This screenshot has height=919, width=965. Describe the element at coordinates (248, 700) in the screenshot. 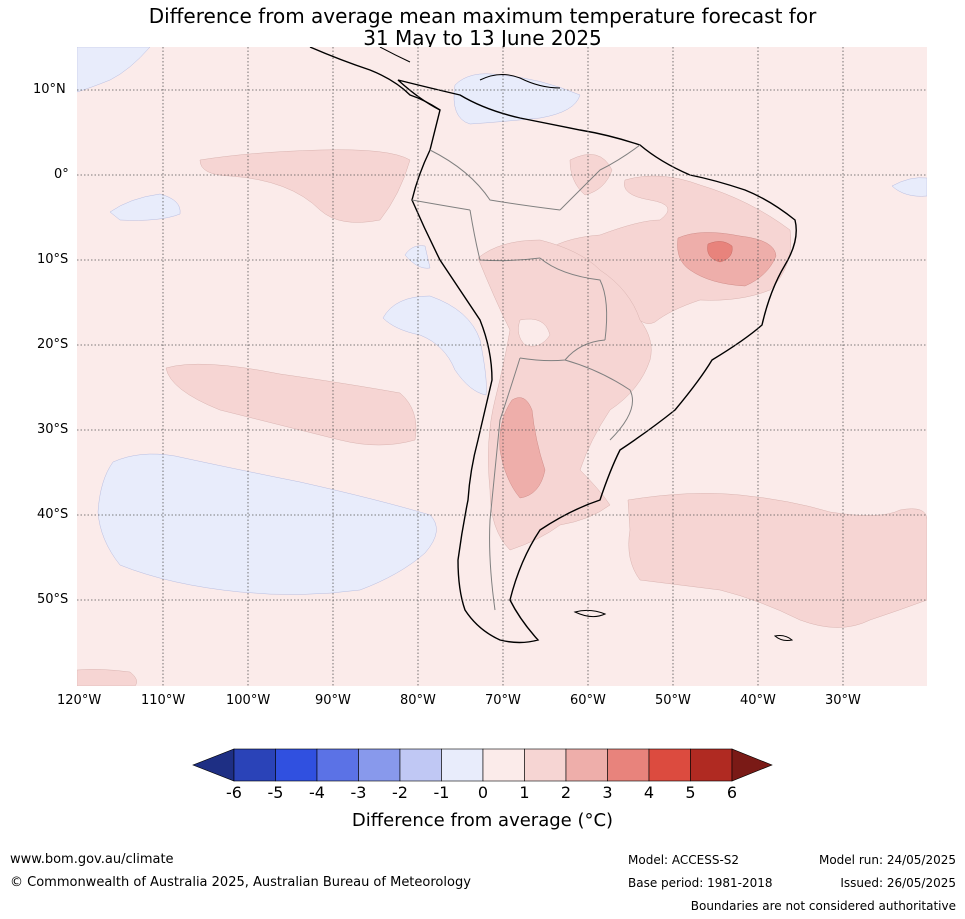

I see `lon-label-100w: 100°W` at that location.